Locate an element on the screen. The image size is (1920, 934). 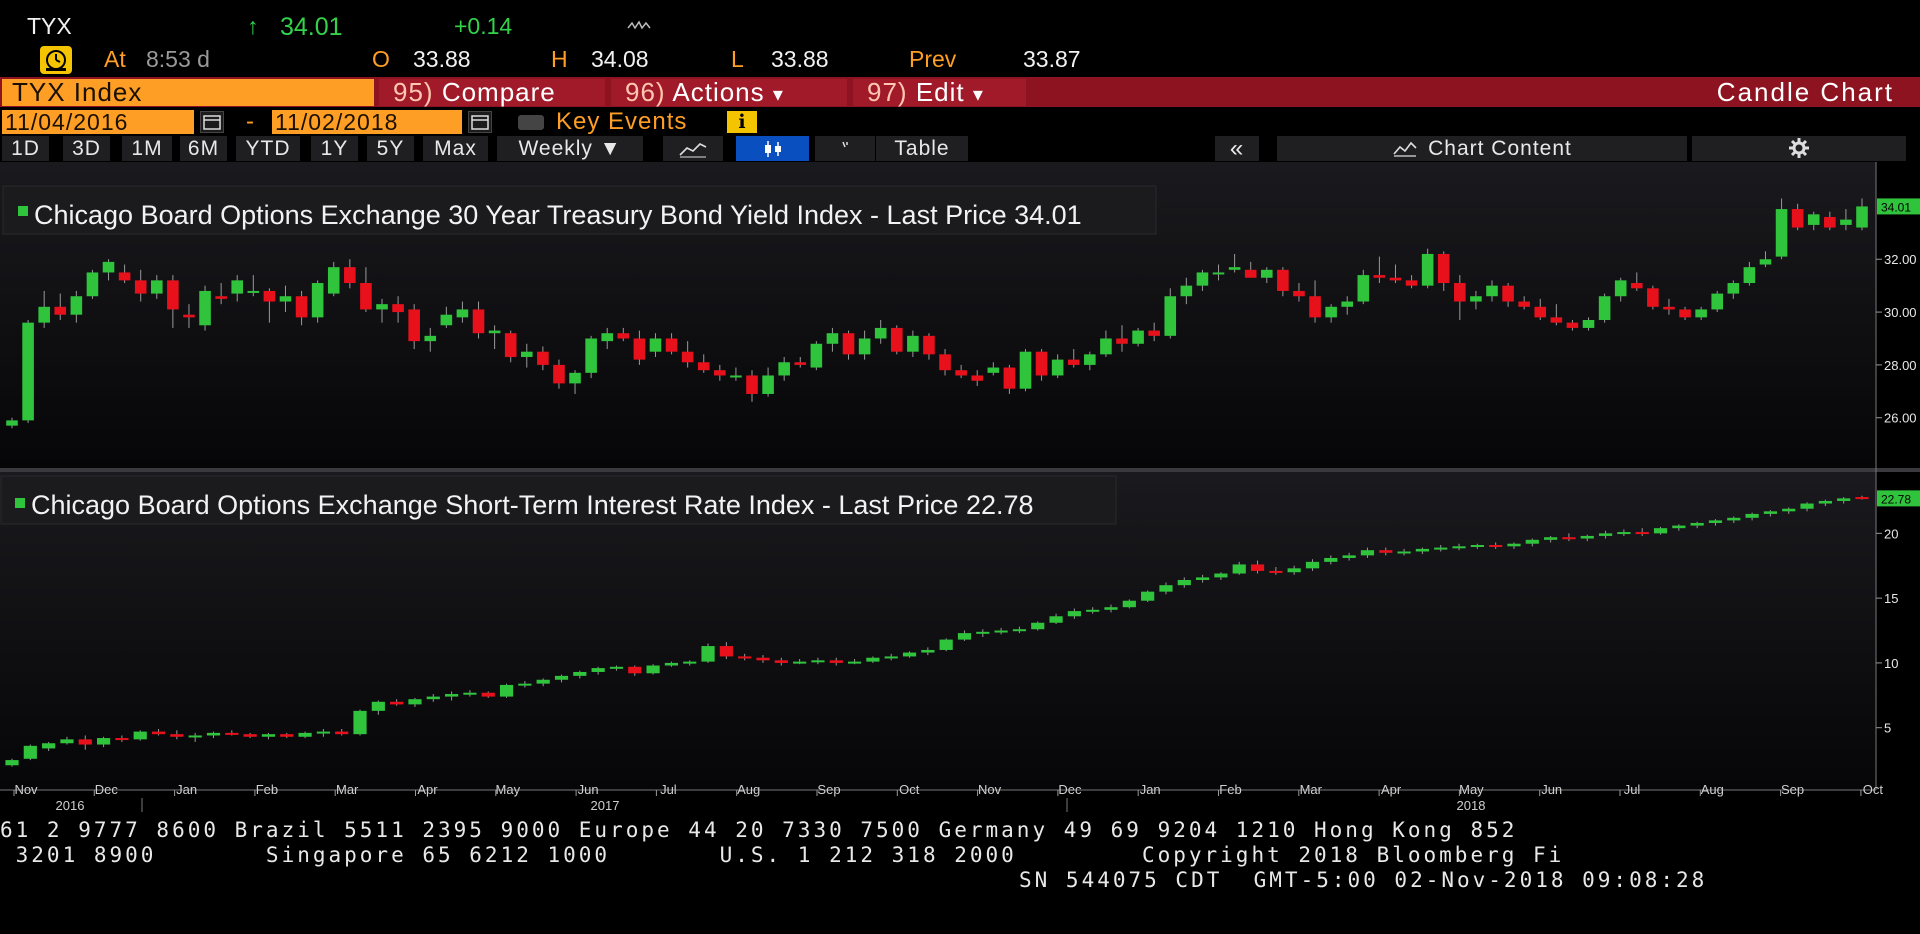
edit-button: 97) Edit ▾ is located at coordinates (939, 92).